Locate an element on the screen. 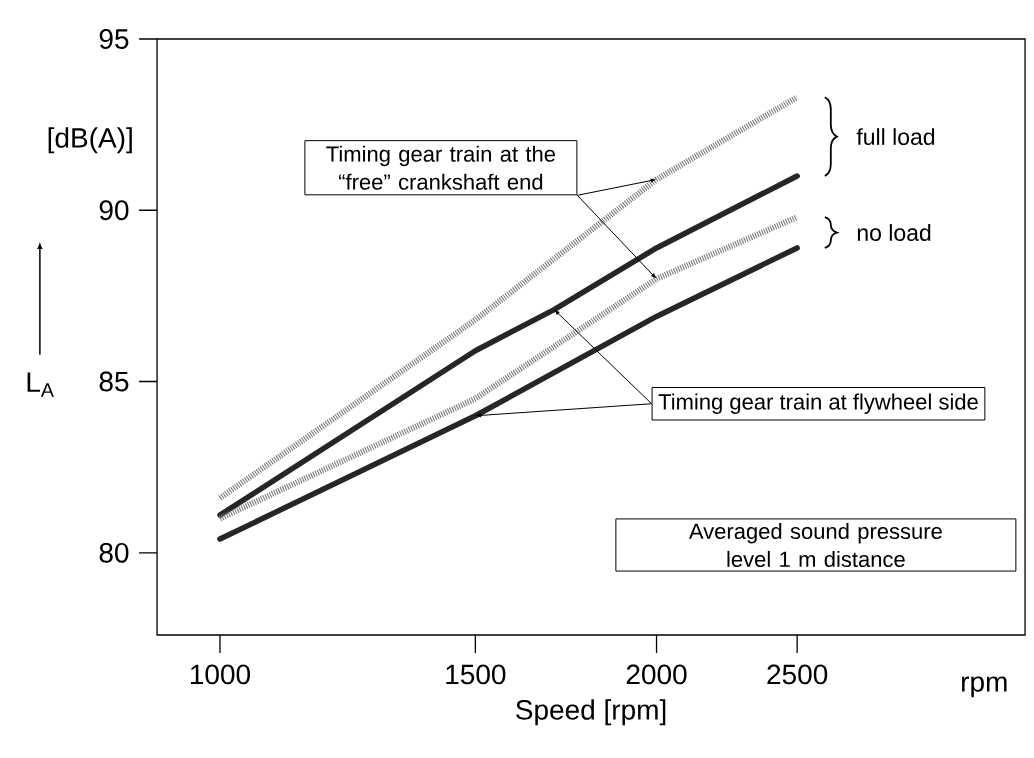 The height and width of the screenshot is (758, 1034). y-tick-label: 95 is located at coordinates (114, 39).